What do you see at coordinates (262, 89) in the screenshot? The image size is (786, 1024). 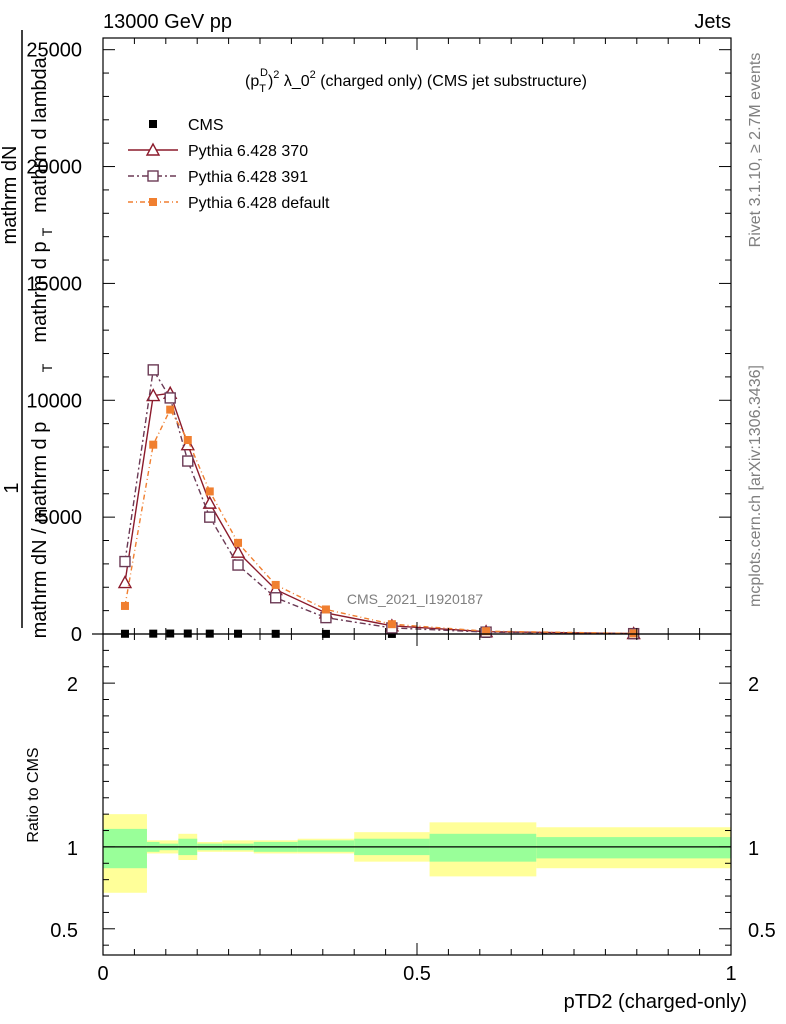 I see `title-sub-t: T` at bounding box center [262, 89].